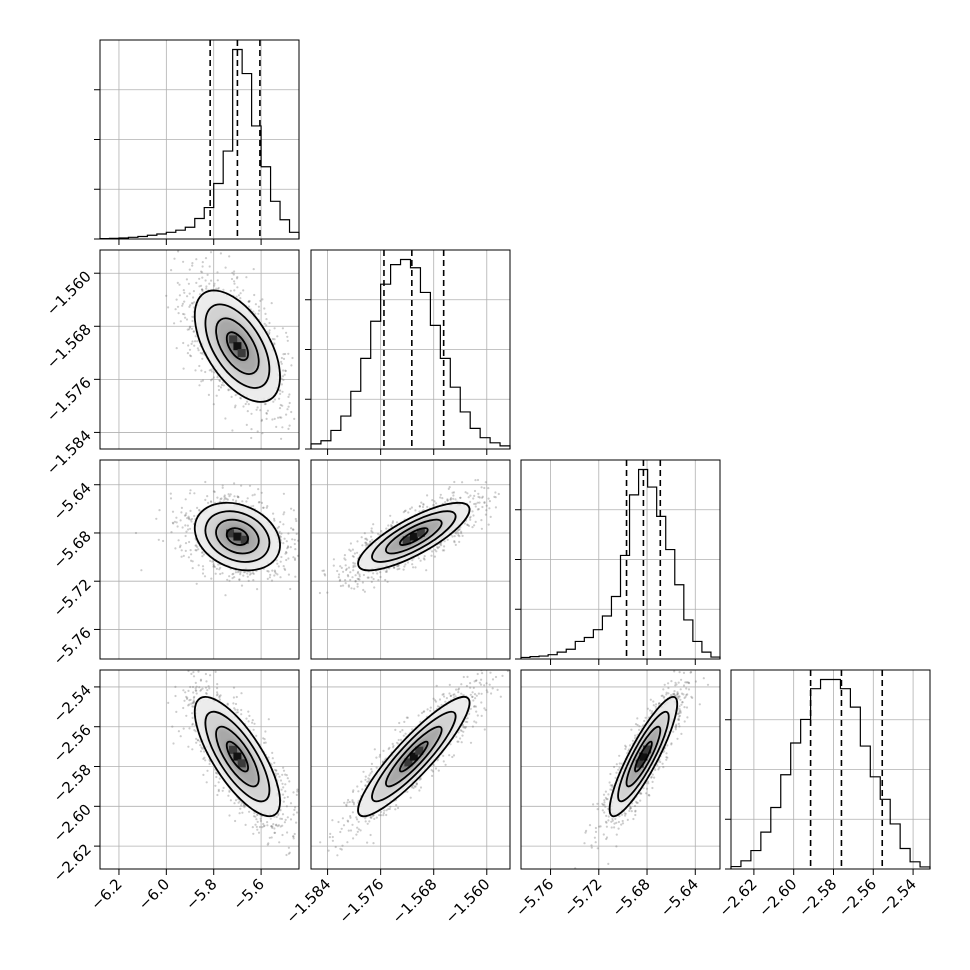 This screenshot has width=970, height=970. I want to click on density-cell, so click(233, 339).